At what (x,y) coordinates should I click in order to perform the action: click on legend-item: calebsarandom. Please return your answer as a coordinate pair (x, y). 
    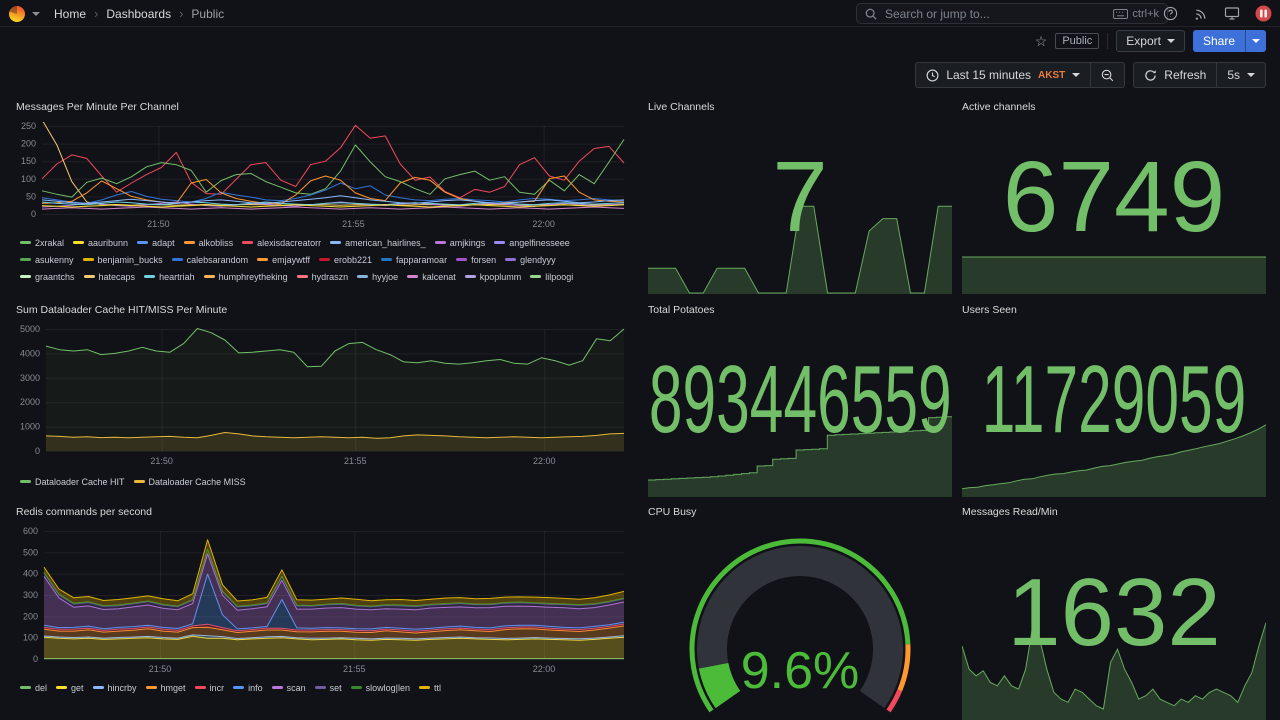
    Looking at the image, I should click on (209, 259).